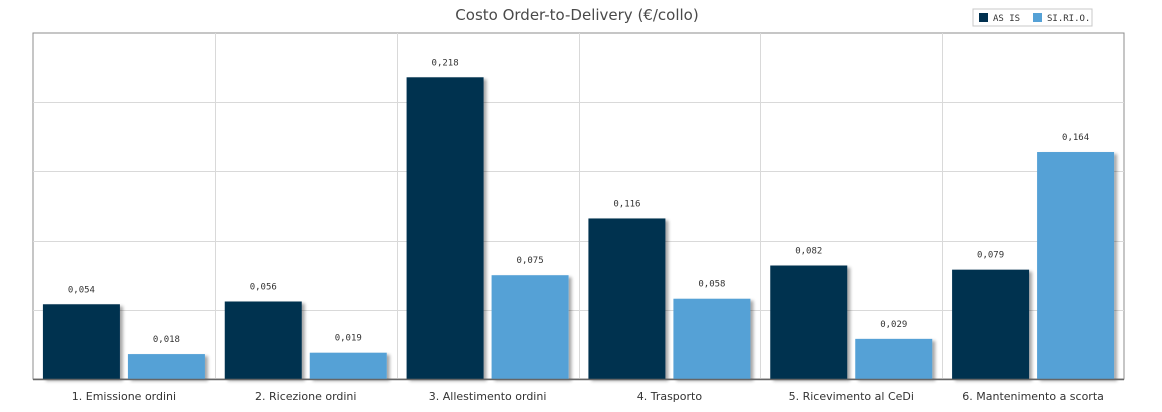  I want to click on category-label-4: 4. Trasporto, so click(670, 396).